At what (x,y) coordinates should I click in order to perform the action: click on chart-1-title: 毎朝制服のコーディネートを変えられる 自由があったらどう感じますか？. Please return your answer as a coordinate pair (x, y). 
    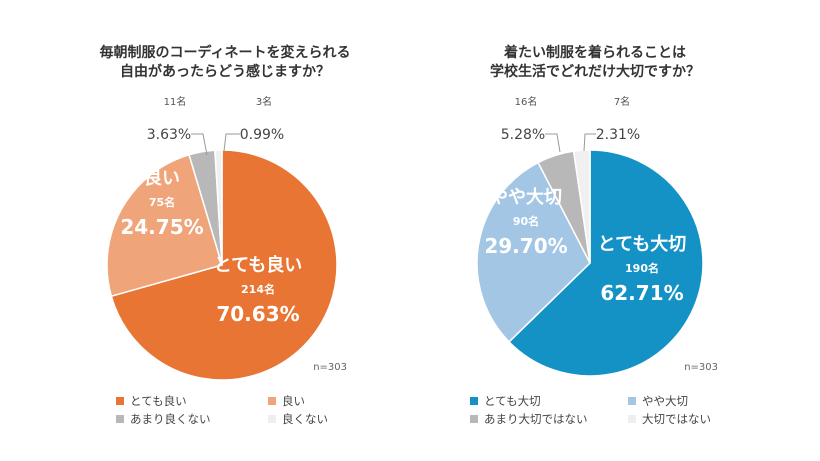
    Looking at the image, I should click on (225, 63).